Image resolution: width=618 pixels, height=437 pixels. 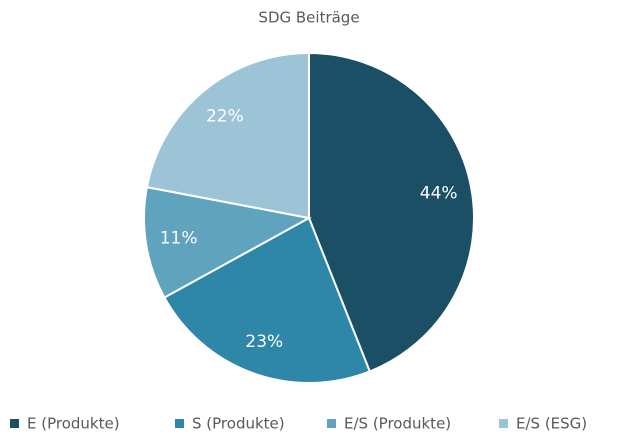 I want to click on data-label: 23%, so click(x=264, y=342).